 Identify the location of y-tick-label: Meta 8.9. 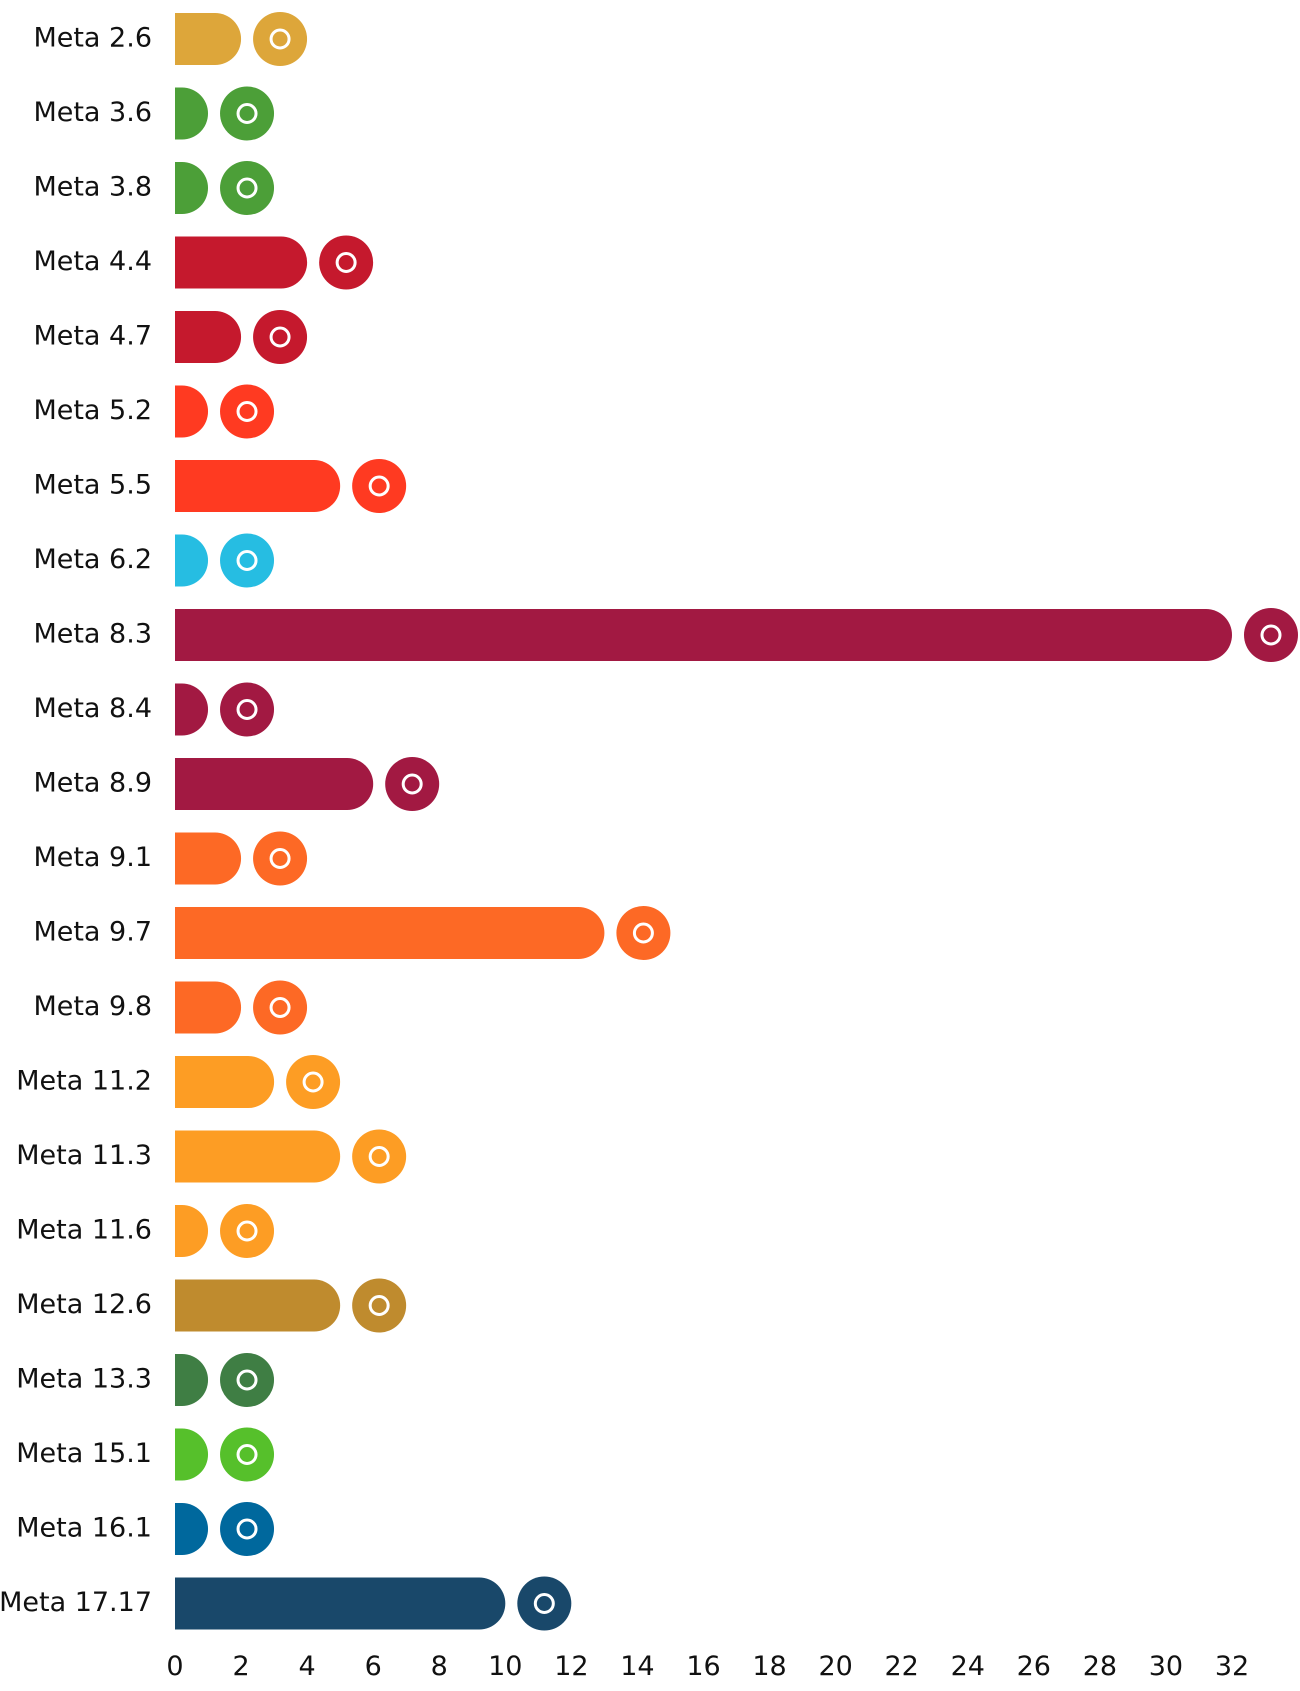
(92, 783).